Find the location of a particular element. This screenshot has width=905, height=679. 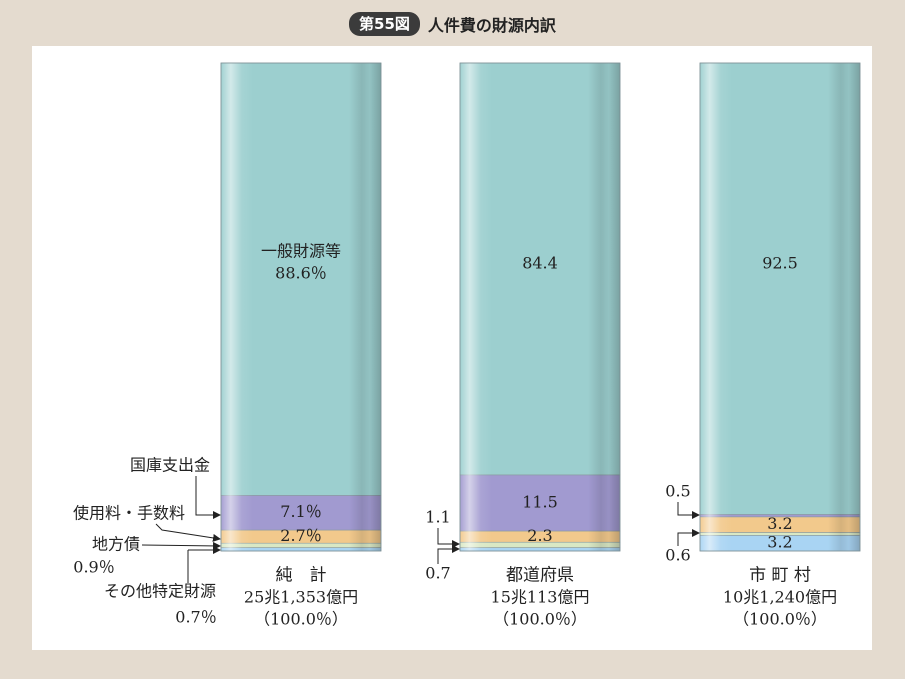

data-label-fees-2: 3.2 is located at coordinates (779, 523).